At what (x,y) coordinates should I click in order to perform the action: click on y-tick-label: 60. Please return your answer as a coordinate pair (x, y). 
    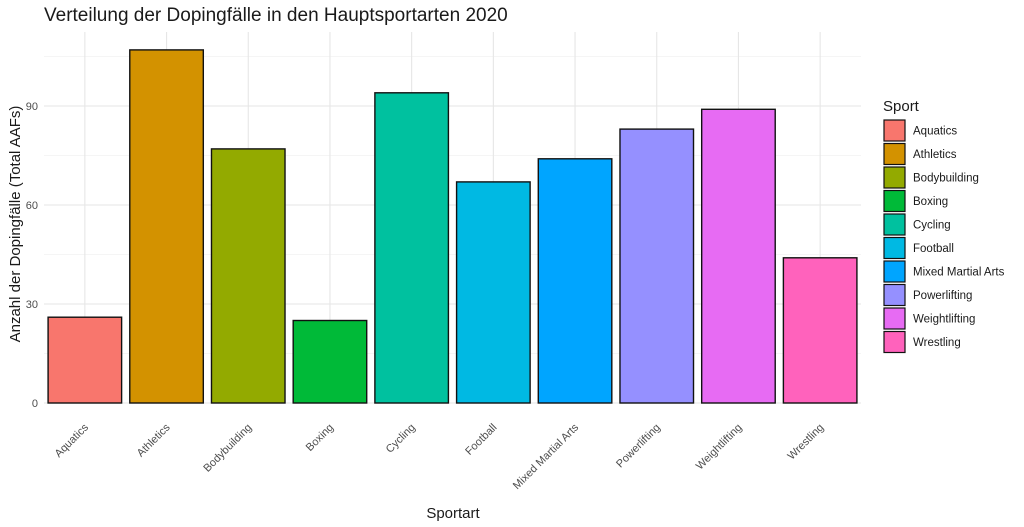
    Looking at the image, I should click on (32, 206).